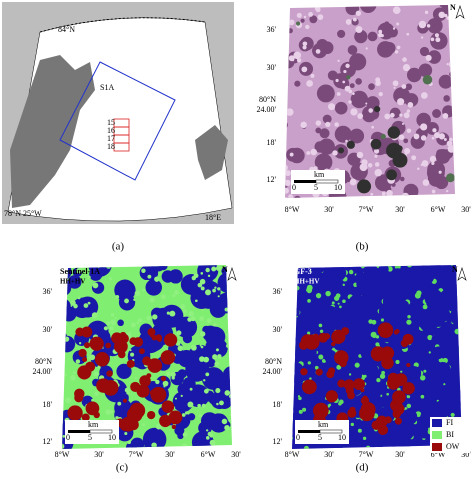 Image resolution: width=474 pixels, height=479 pixels. What do you see at coordinates (99, 454) in the screenshot?
I see `lon-label: 30'` at bounding box center [99, 454].